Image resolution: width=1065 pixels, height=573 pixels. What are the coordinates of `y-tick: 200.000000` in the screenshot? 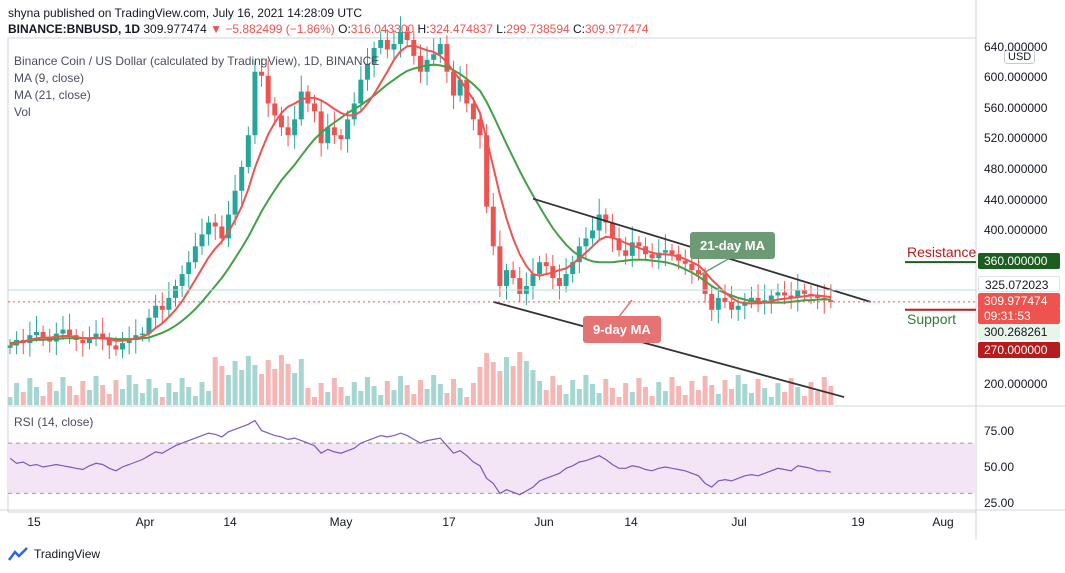 It's located at (1016, 384).